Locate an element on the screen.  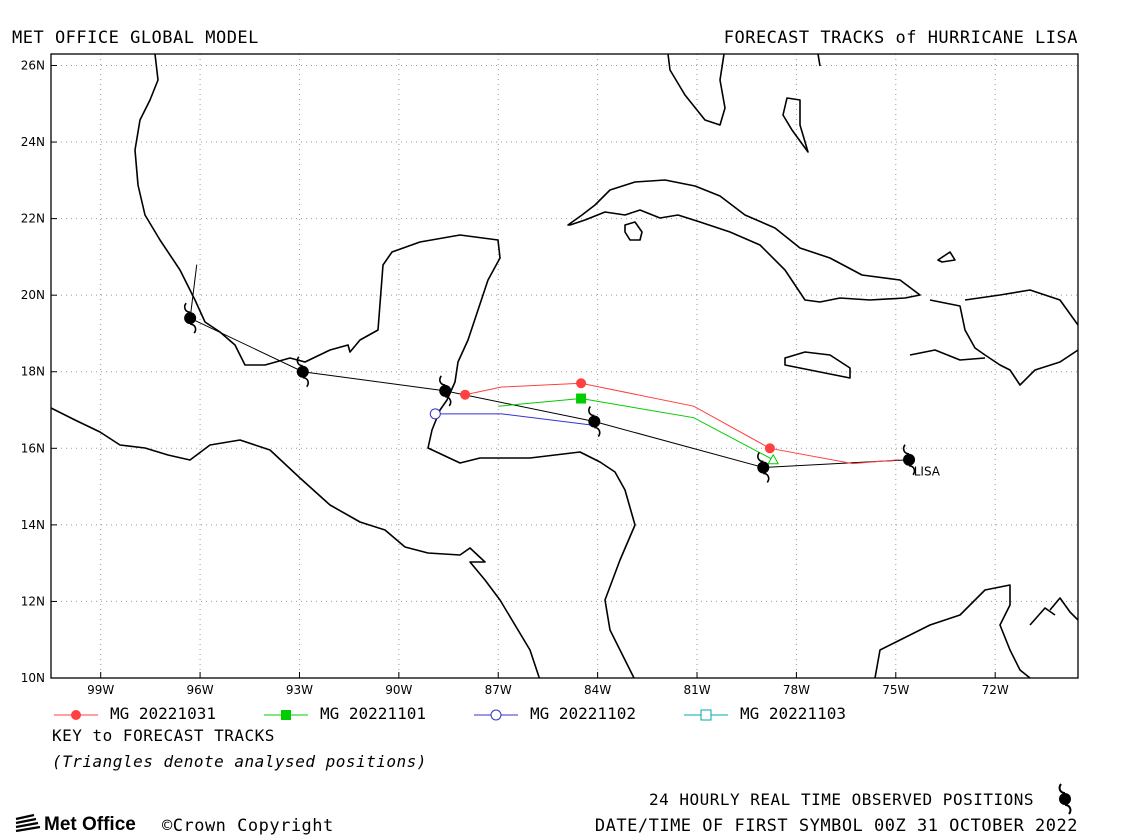
lat-tick-label: 10N is located at coordinates (33, 678).